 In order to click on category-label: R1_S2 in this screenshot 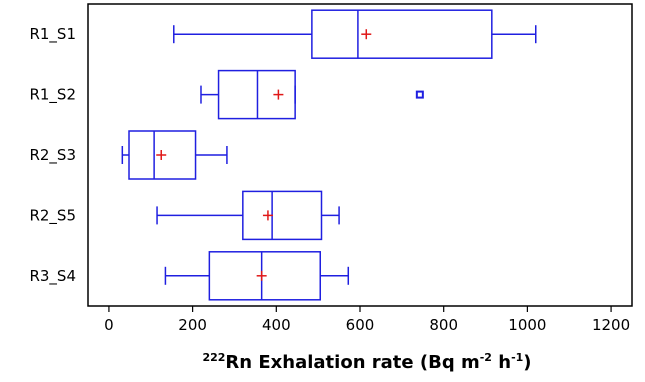, I will do `click(52, 95)`.